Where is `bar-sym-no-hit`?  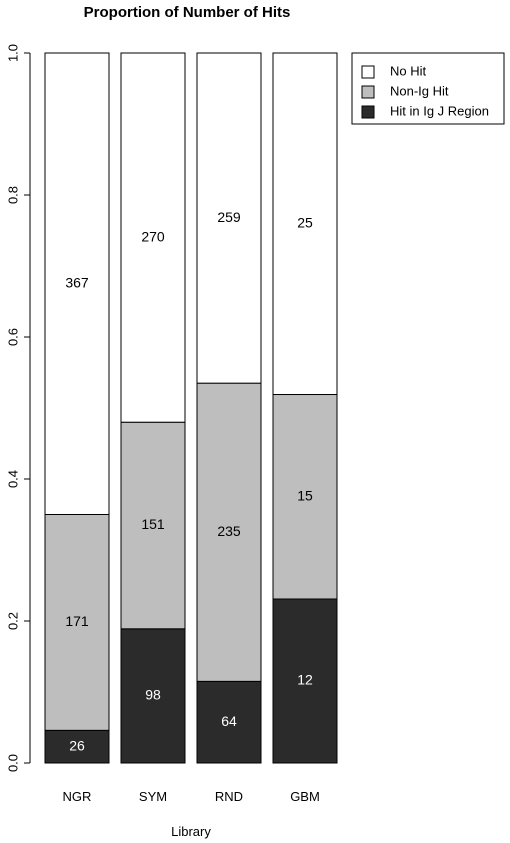
bar-sym-no-hit is located at coordinates (153, 237).